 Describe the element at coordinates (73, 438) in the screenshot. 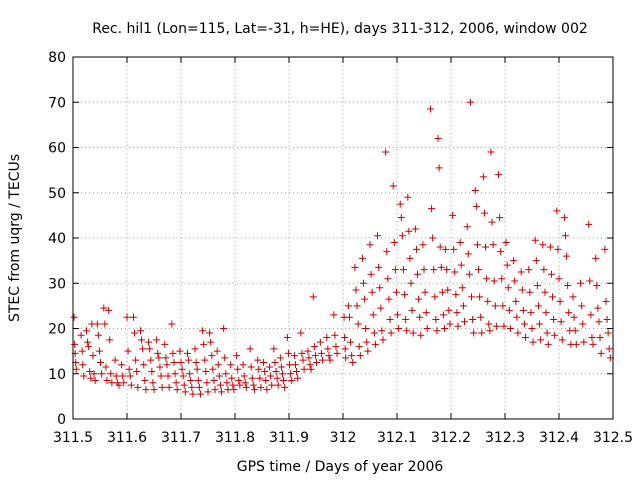

I see `x-tick-label: 311.5` at that location.